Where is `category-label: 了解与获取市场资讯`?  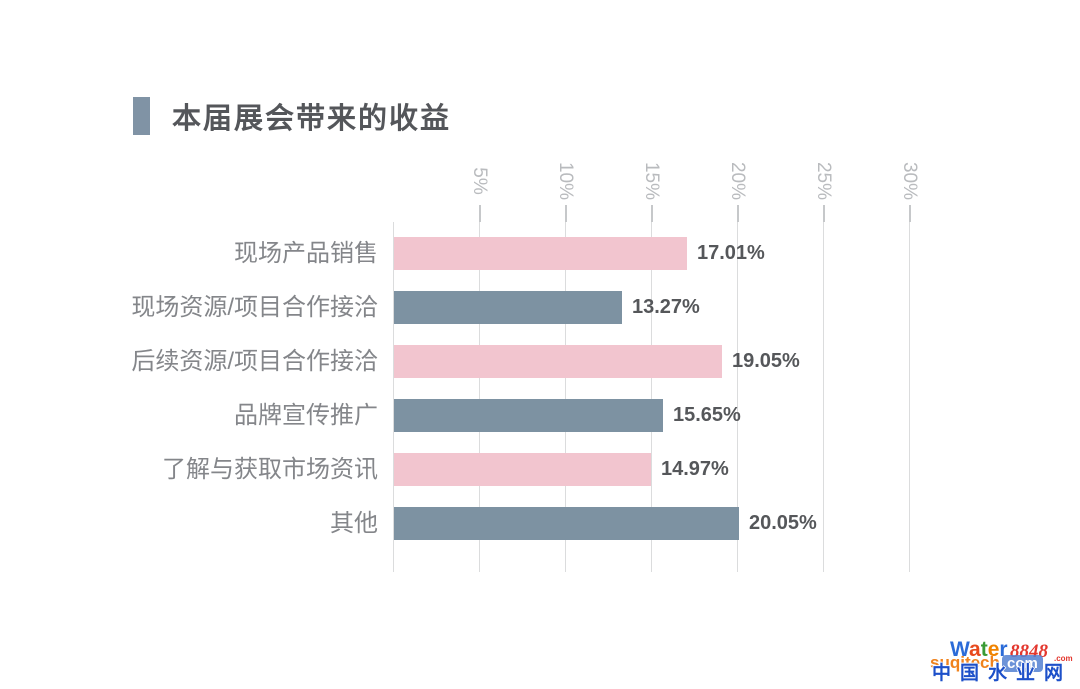 category-label: 了解与获取市场资讯 is located at coordinates (270, 469).